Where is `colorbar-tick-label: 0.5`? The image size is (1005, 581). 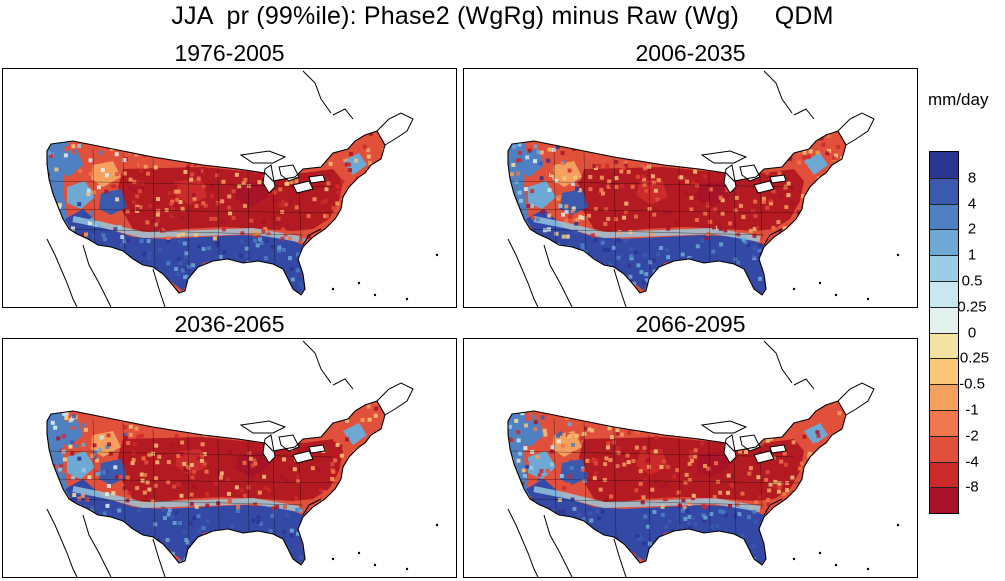
colorbar-tick-label: 0.5 is located at coordinates (972, 281).